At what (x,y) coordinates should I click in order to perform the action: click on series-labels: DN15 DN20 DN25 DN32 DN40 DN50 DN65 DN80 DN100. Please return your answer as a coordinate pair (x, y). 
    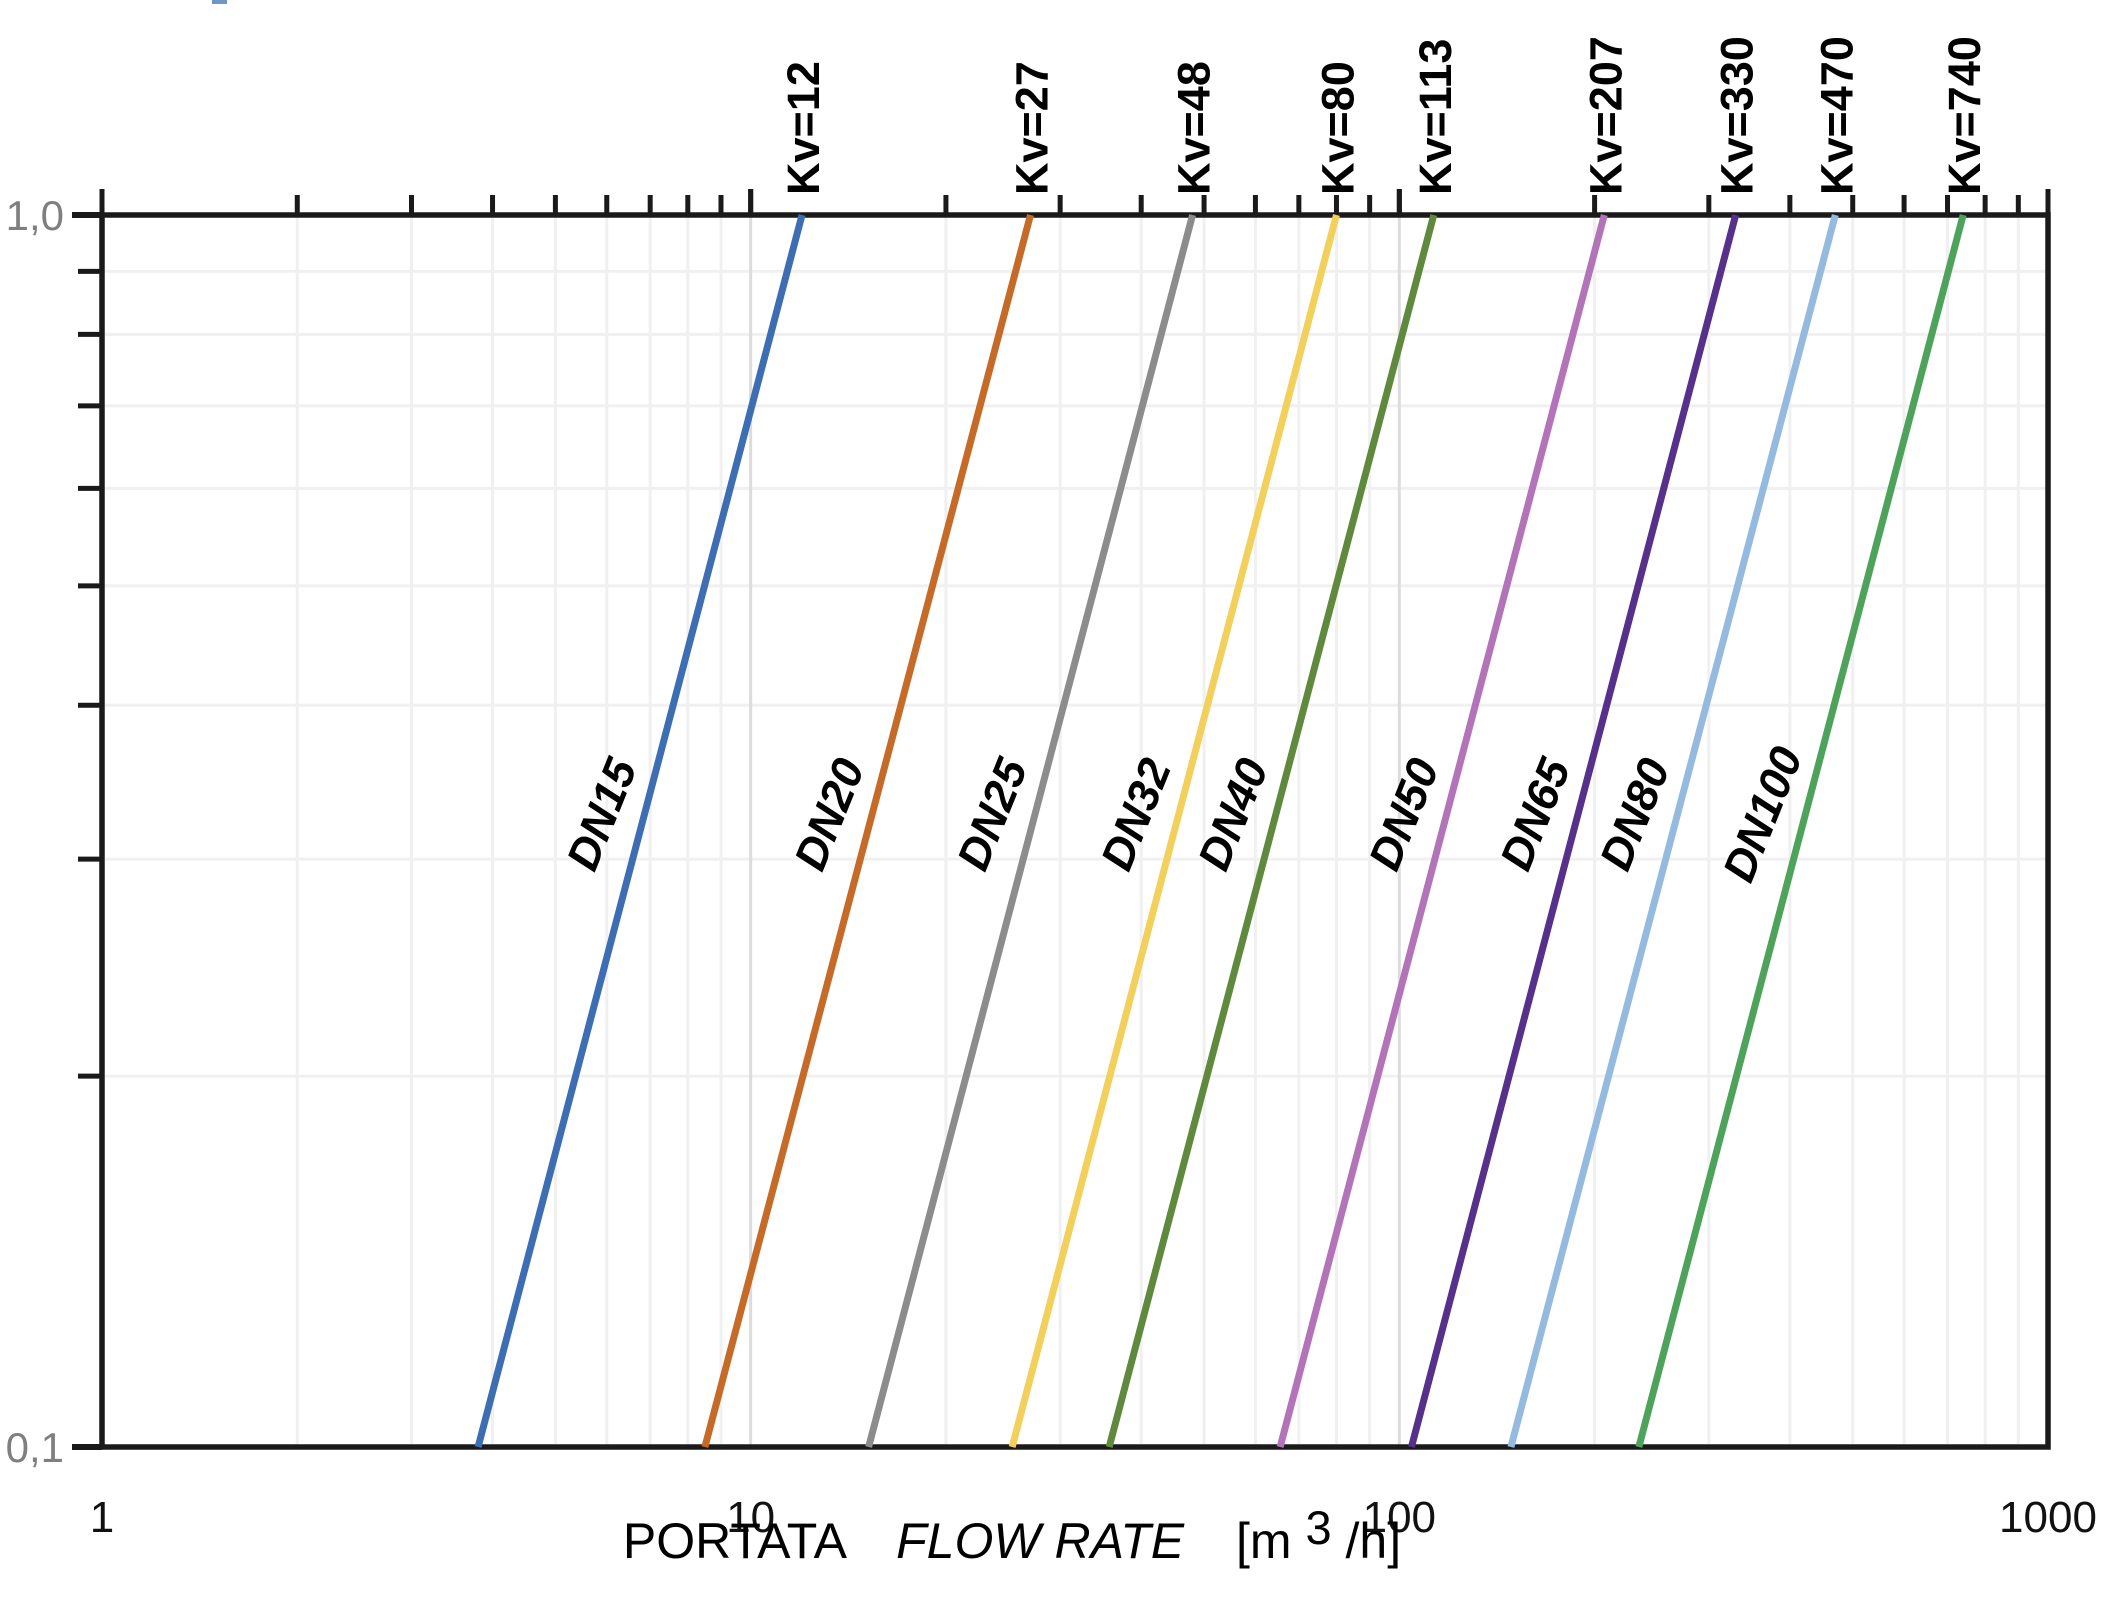
    Looking at the image, I should click on (1184, 814).